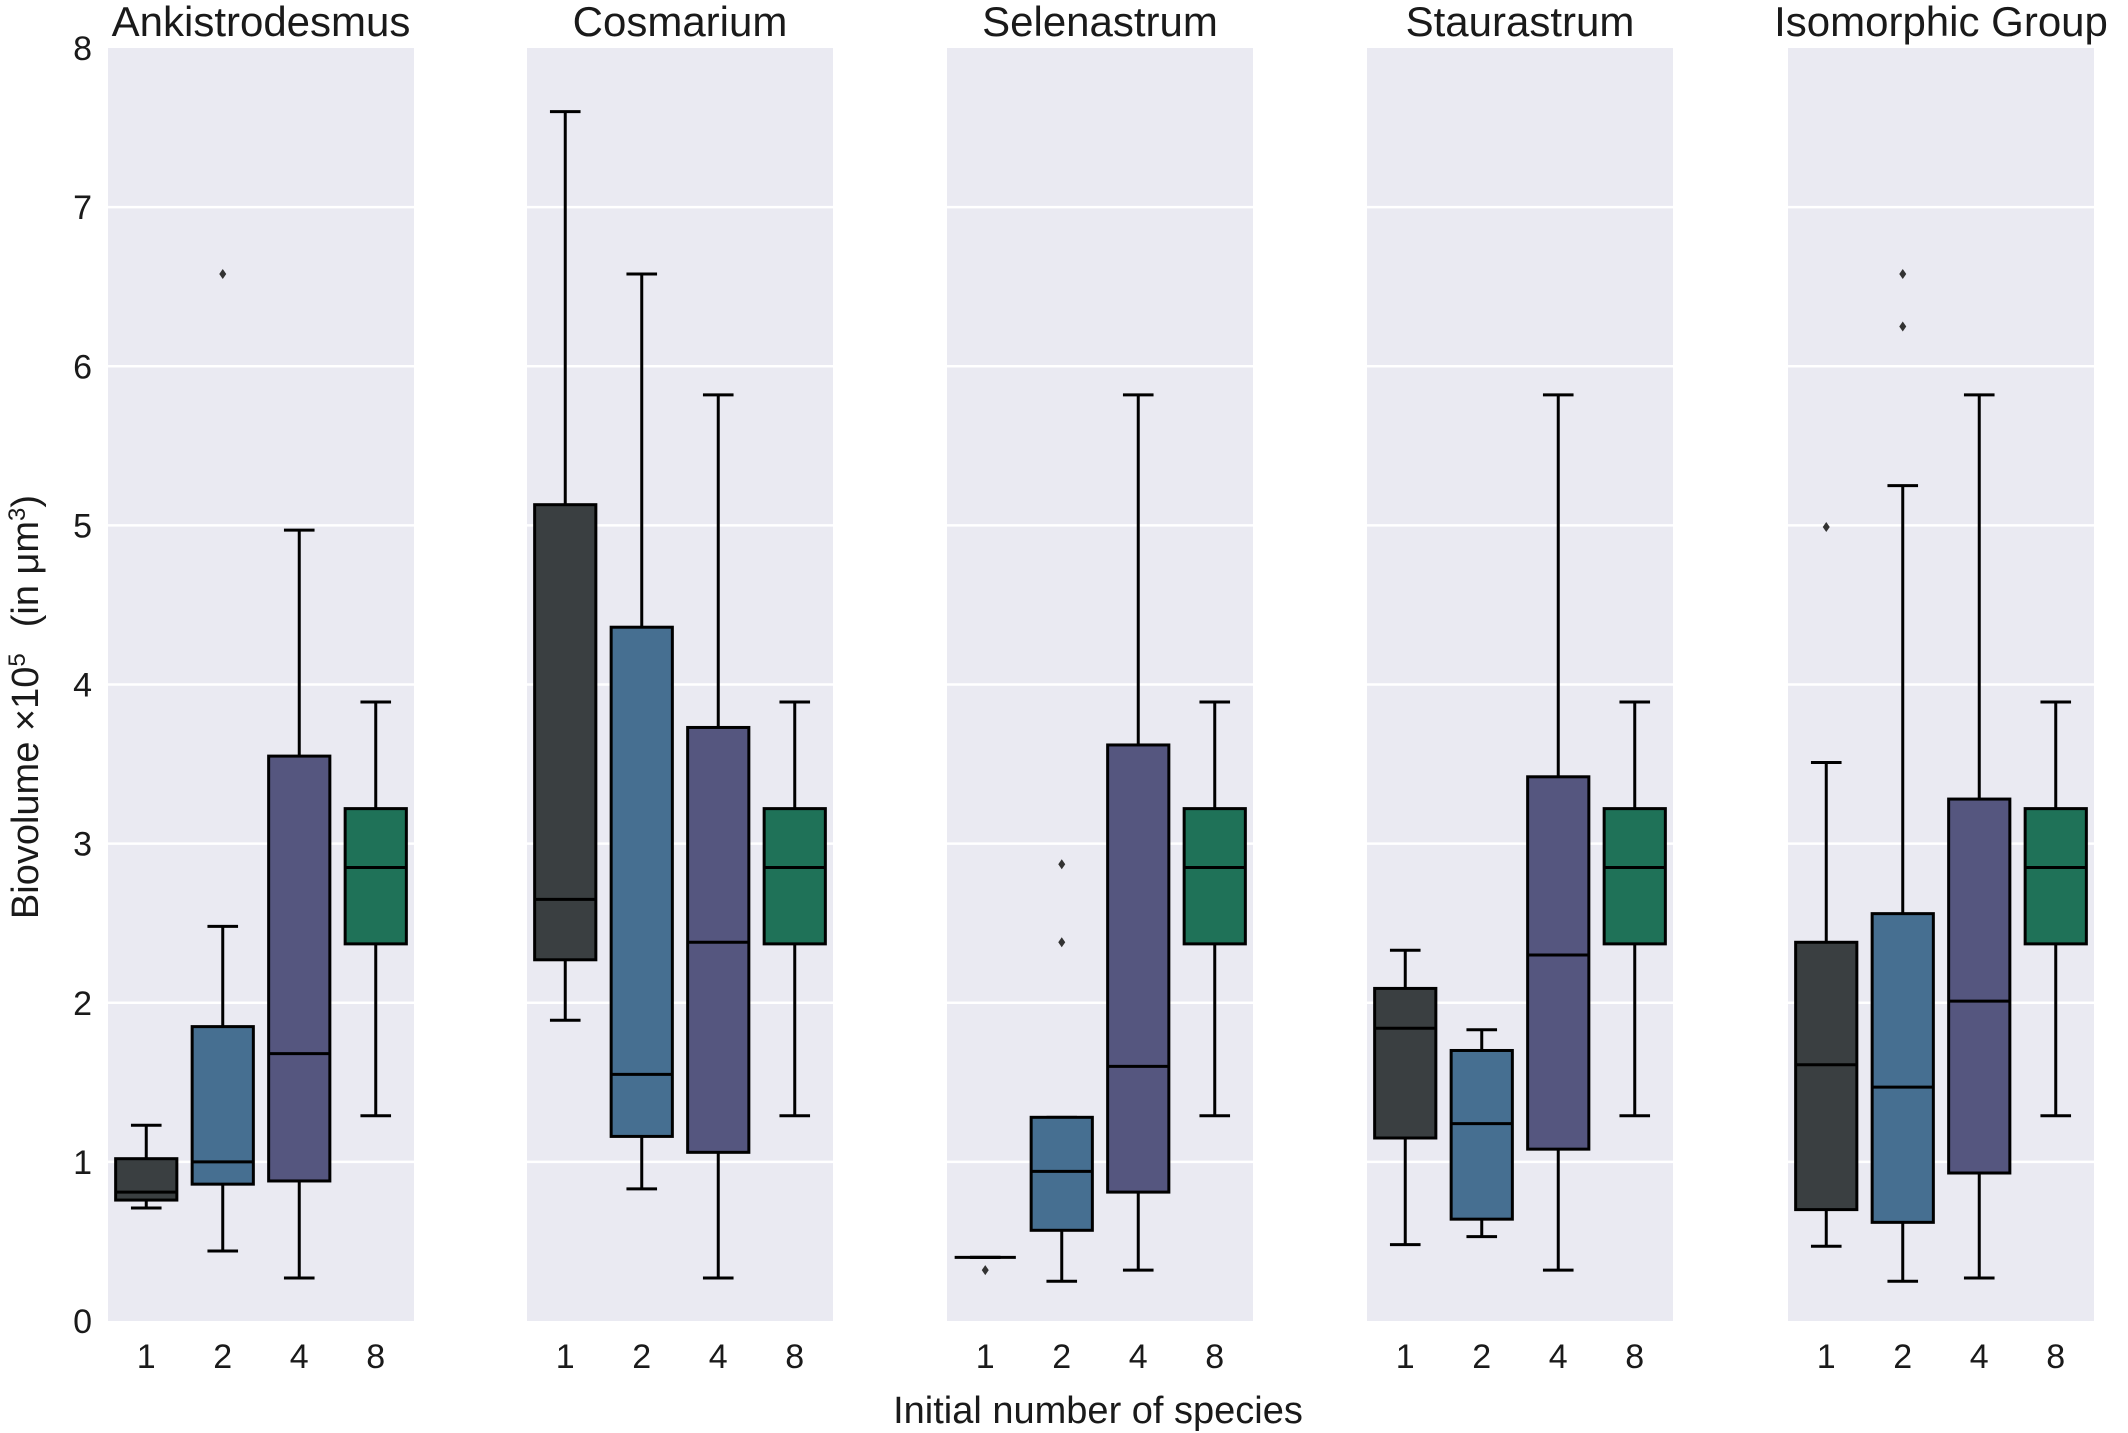  What do you see at coordinates (82, 1322) in the screenshot?
I see `y-tick-label: 0` at bounding box center [82, 1322].